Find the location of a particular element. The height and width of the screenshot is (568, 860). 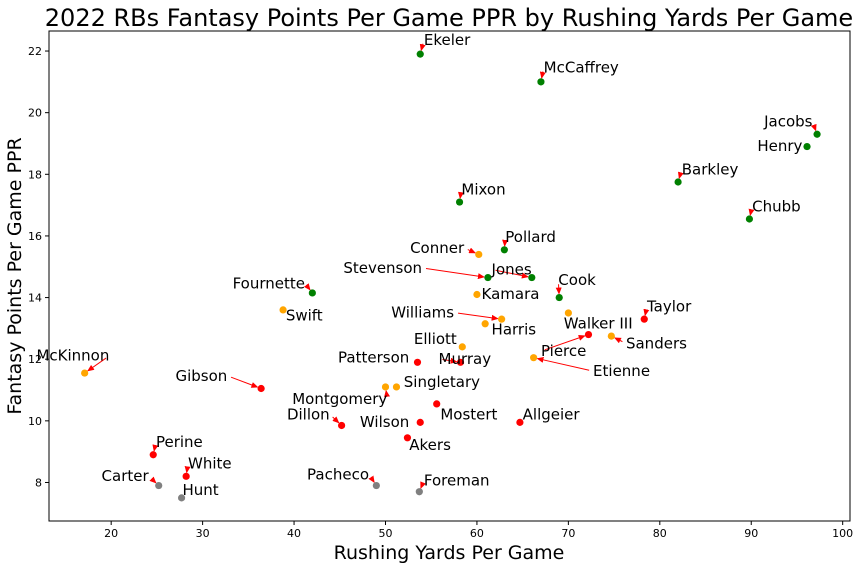

point-label: Taylor is located at coordinates (669, 306).